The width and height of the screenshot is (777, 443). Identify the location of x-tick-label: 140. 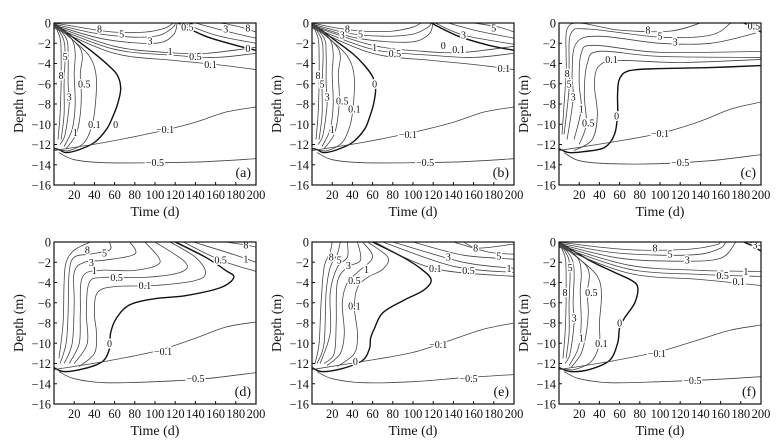
(453, 195).